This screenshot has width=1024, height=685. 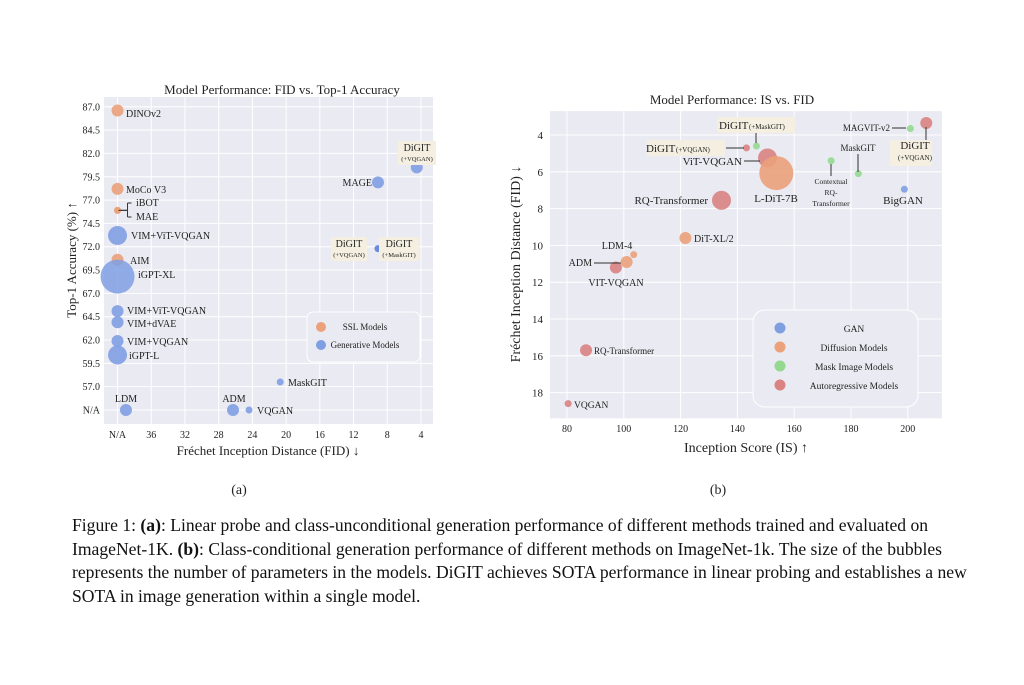 I want to click on x-tick-label: 20, so click(x=286, y=435).